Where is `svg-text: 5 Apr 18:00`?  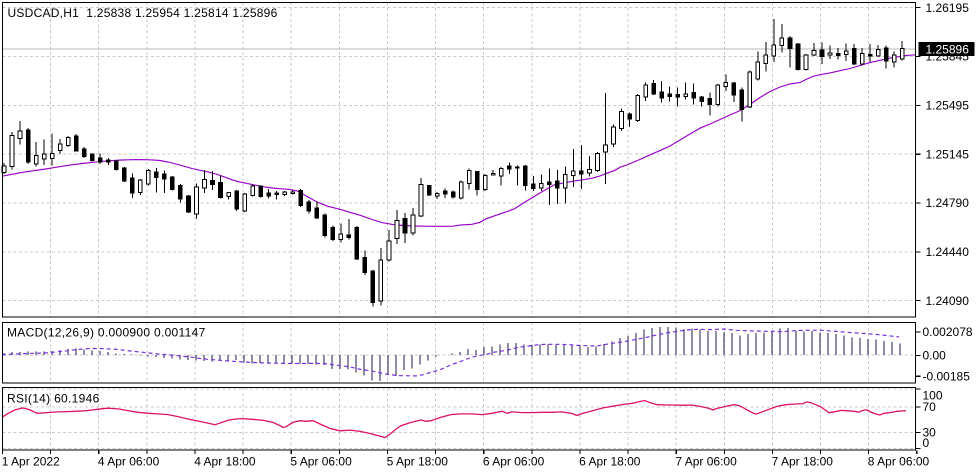
svg-text: 5 Apr 18:00 is located at coordinates (418, 462).